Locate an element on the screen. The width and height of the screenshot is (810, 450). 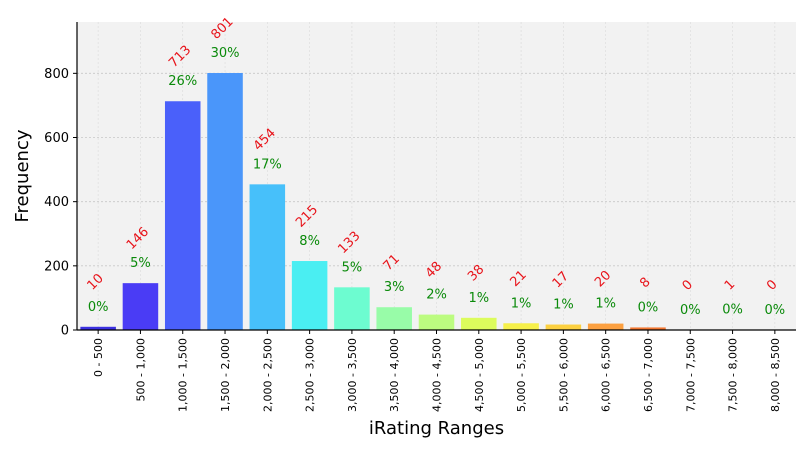
x-tick-label: 7,000 - 7,500 is located at coordinates (690, 375).